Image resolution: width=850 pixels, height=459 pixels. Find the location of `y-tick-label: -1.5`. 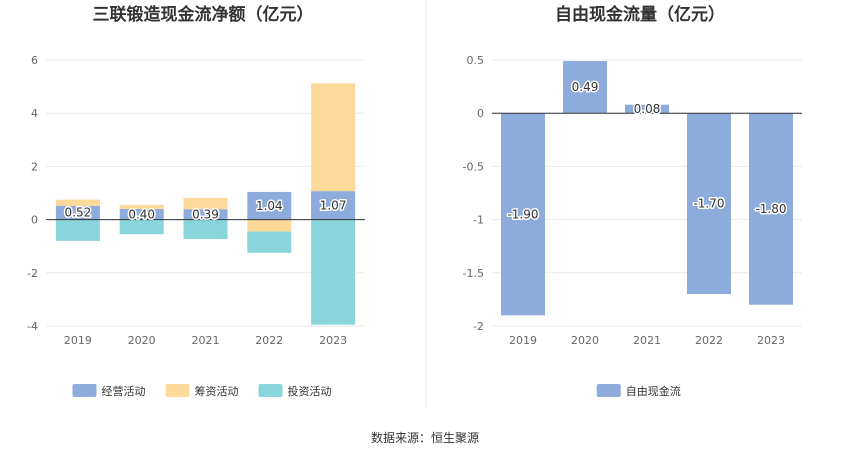

y-tick-label: -1.5 is located at coordinates (473, 273).